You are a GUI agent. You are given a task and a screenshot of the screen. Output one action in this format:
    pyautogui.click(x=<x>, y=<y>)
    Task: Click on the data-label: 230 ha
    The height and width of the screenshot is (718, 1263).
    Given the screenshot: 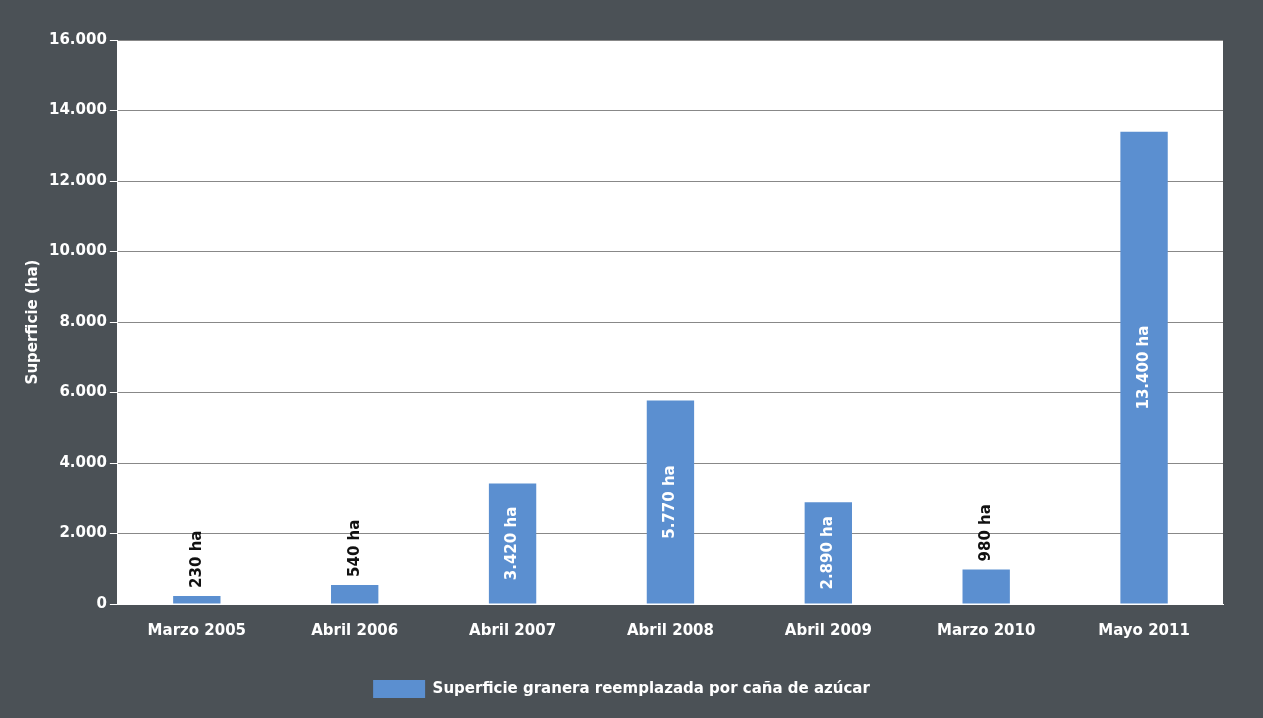 What is the action you would take?
    pyautogui.click(x=195, y=559)
    